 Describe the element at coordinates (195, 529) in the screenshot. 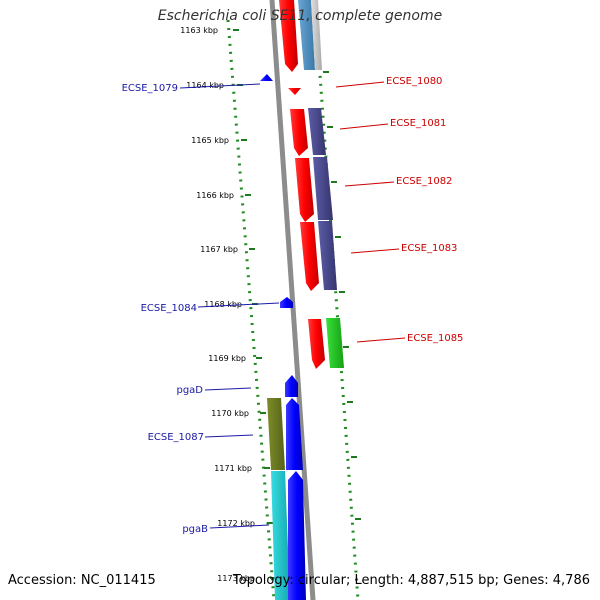

I see `gene-label-pgab: pgaB` at that location.